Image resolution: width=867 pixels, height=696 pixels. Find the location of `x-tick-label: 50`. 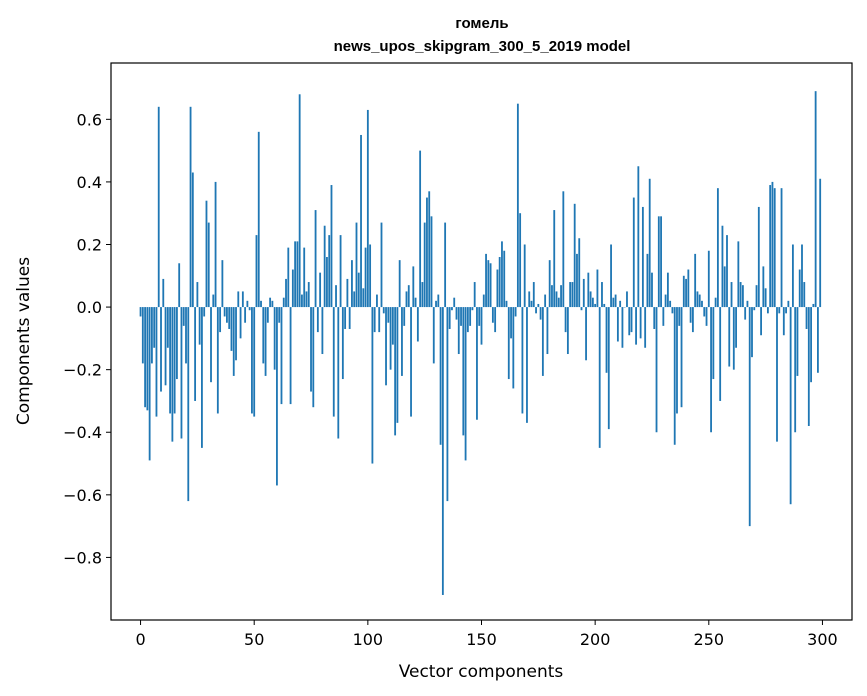

x-tick-label: 50 is located at coordinates (254, 639).